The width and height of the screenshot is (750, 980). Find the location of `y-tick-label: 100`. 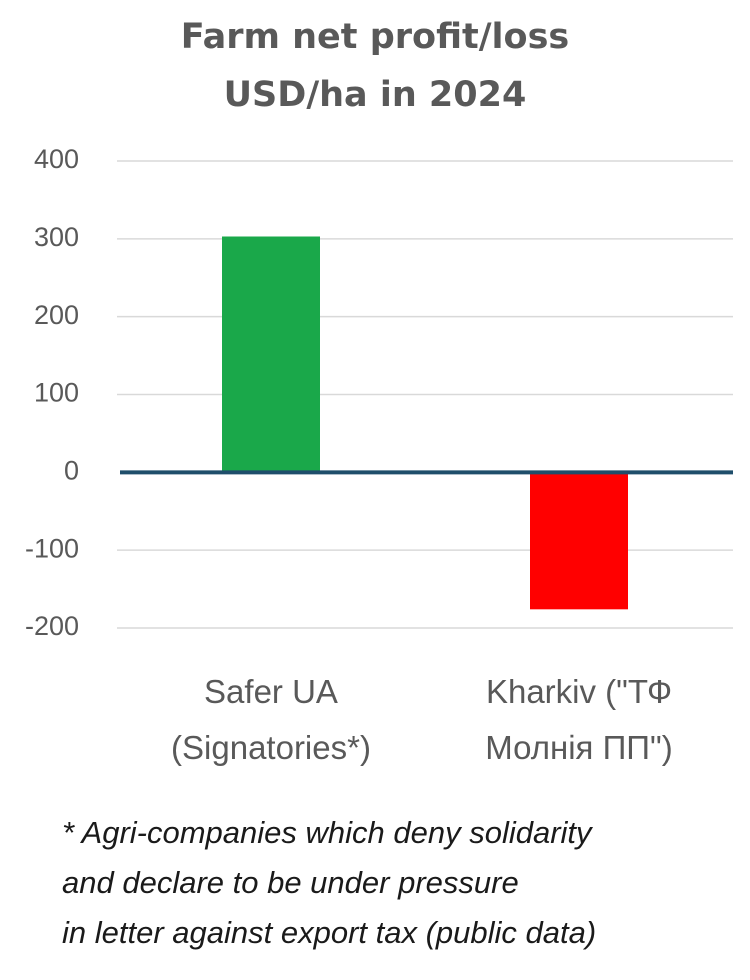

y-tick-label: 100 is located at coordinates (56, 393).